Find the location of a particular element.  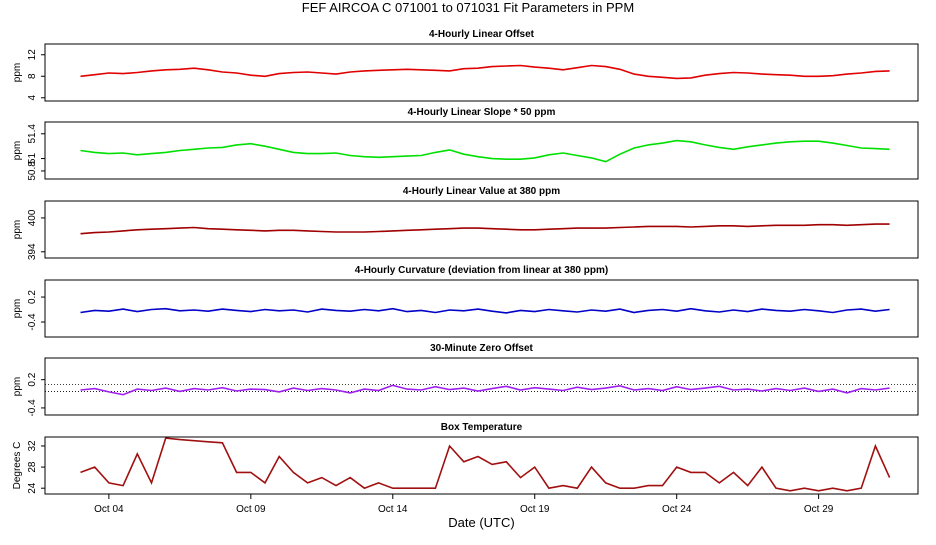

y-tick-label: 400 is located at coordinates (32, 217).